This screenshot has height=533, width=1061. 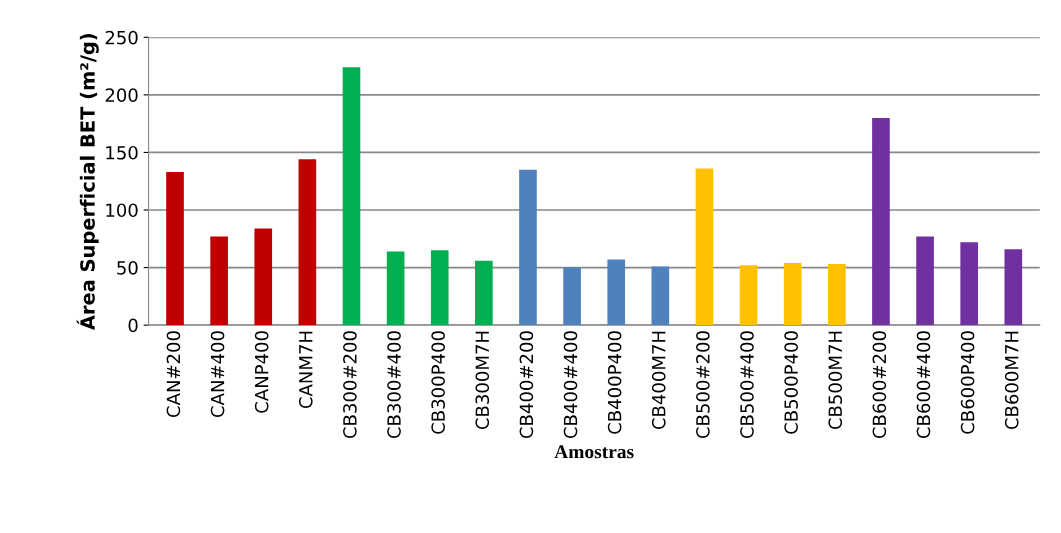 What do you see at coordinates (879, 385) in the screenshot?
I see `x-tick-label: CB600#200` at bounding box center [879, 385].